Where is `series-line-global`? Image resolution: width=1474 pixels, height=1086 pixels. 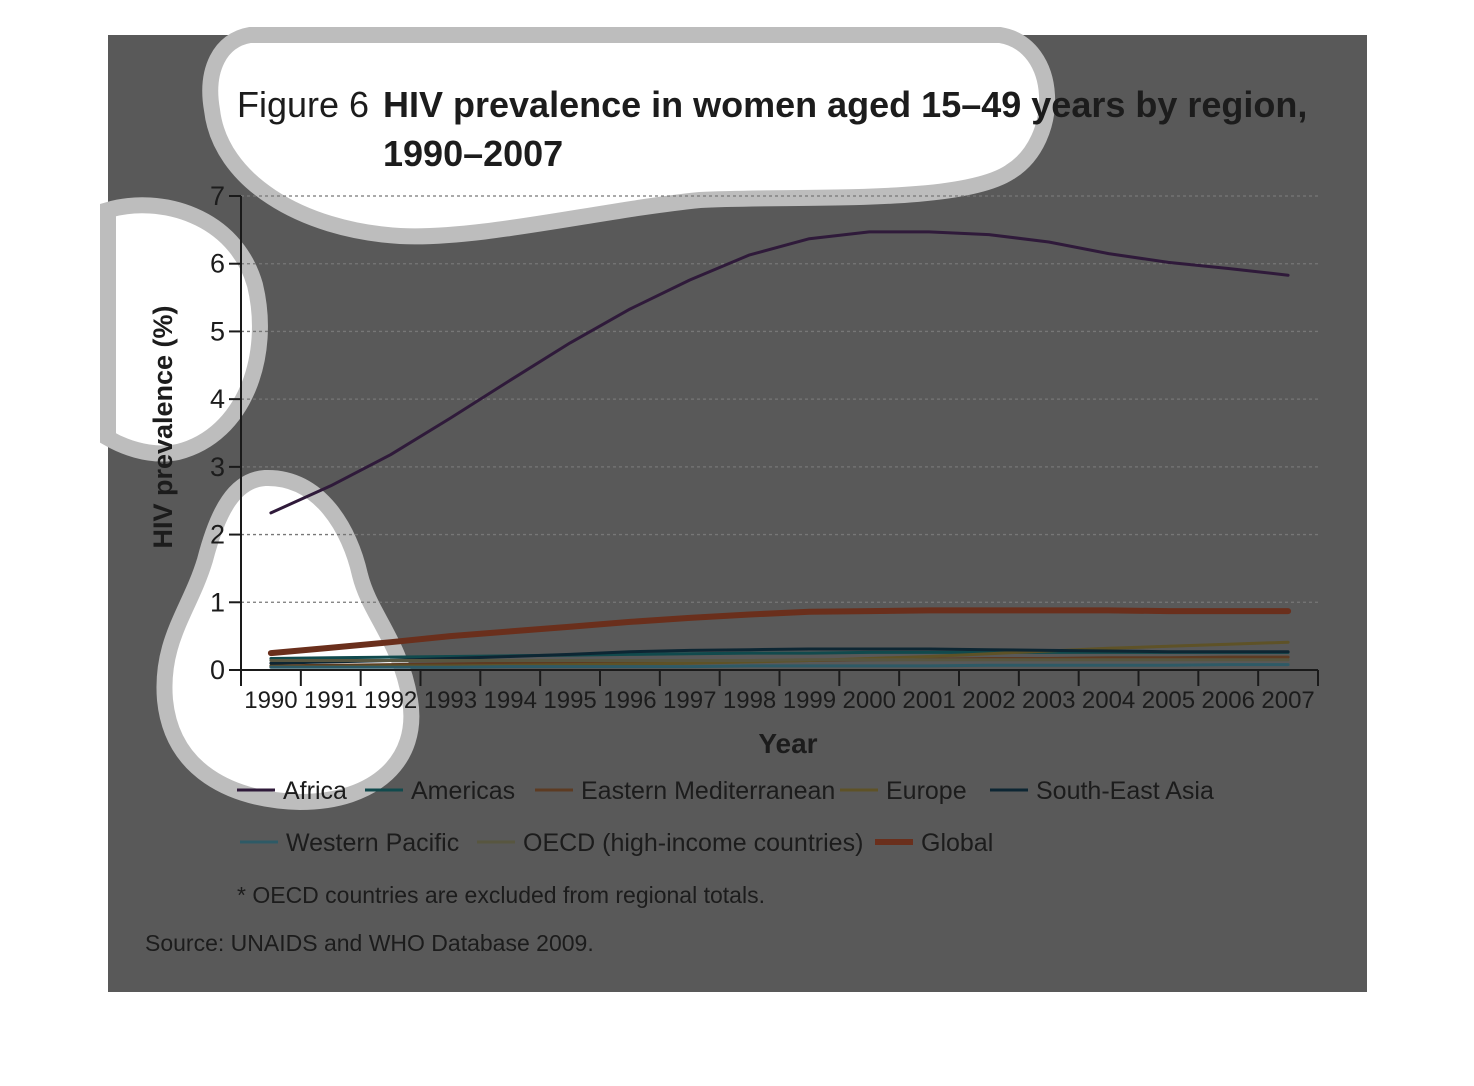
series-line-global is located at coordinates (779, 632).